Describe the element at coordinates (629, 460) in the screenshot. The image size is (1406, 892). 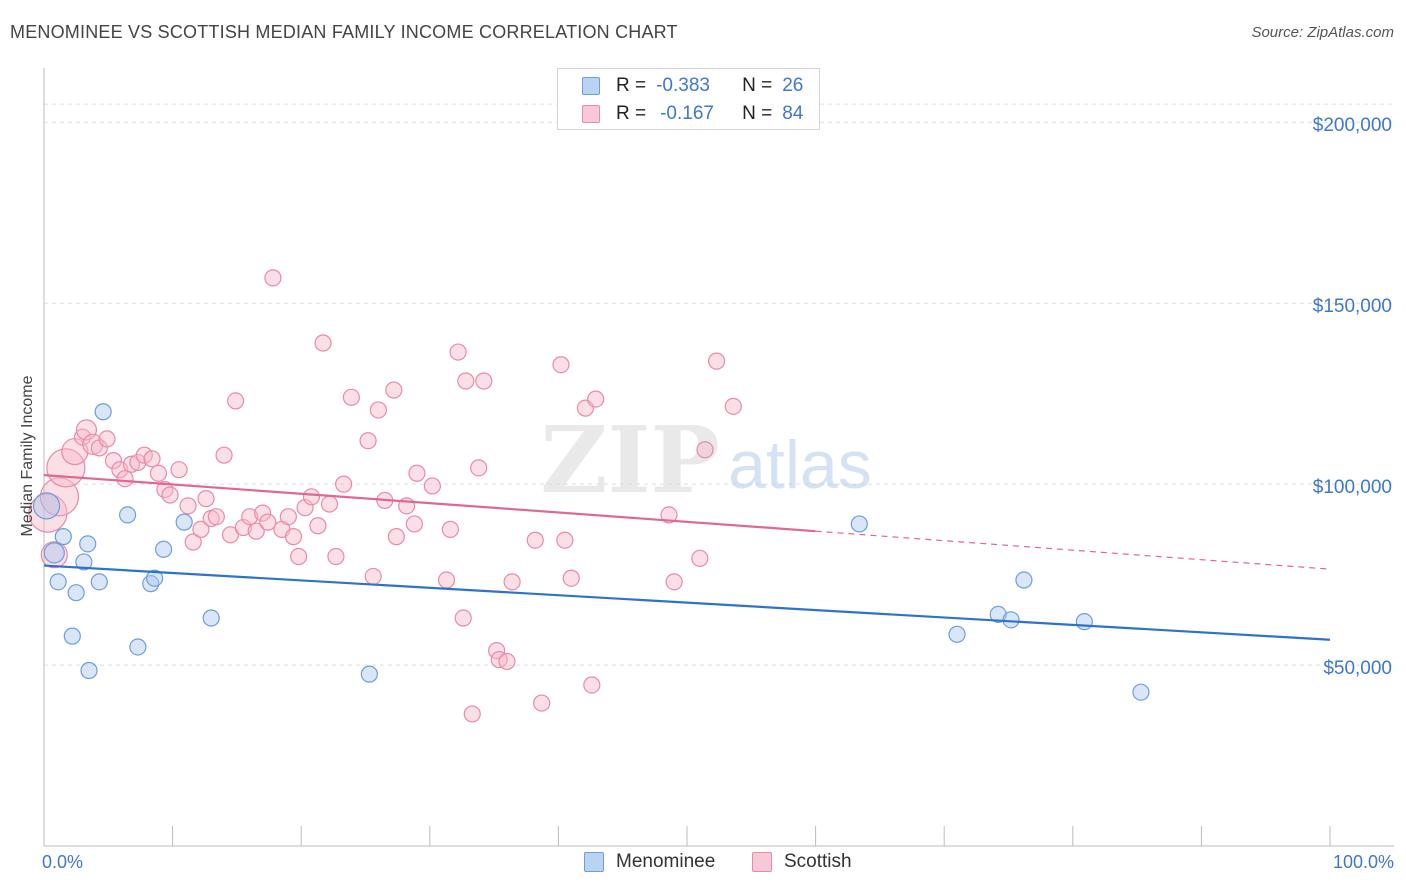
I see `watermark-zip: ZIP` at that location.